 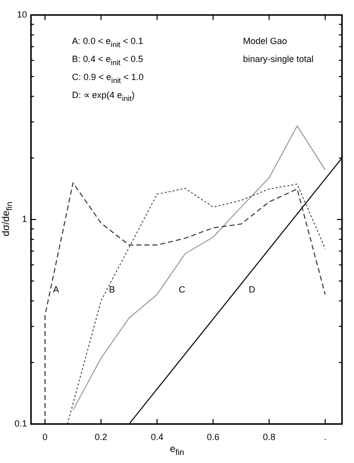 What do you see at coordinates (21, 14) in the screenshot?
I see `y-tick-label: 10` at bounding box center [21, 14].